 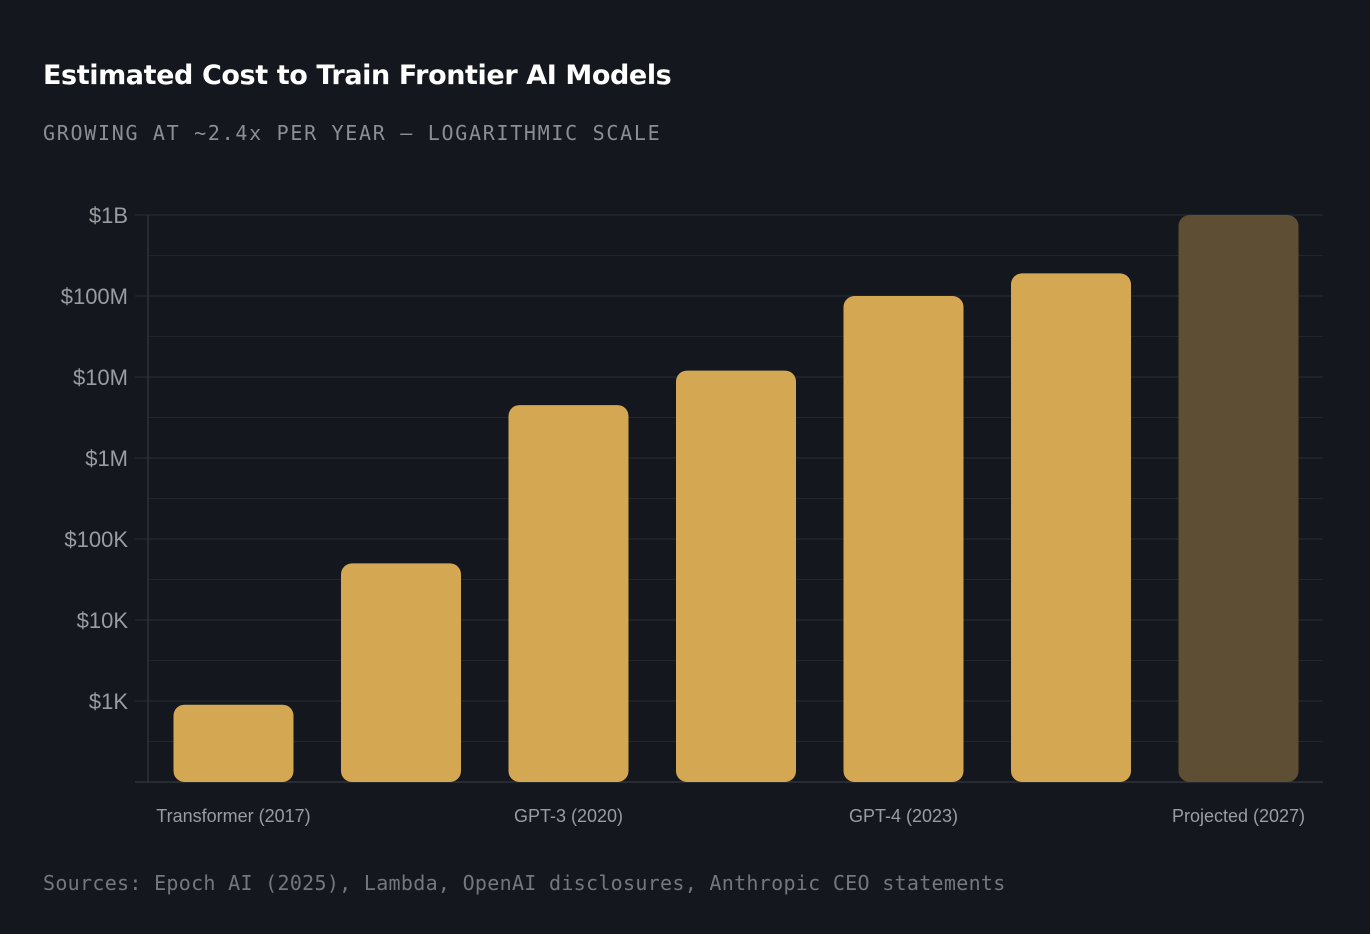 I want to click on y-tick-label: $1K, so click(x=108, y=701).